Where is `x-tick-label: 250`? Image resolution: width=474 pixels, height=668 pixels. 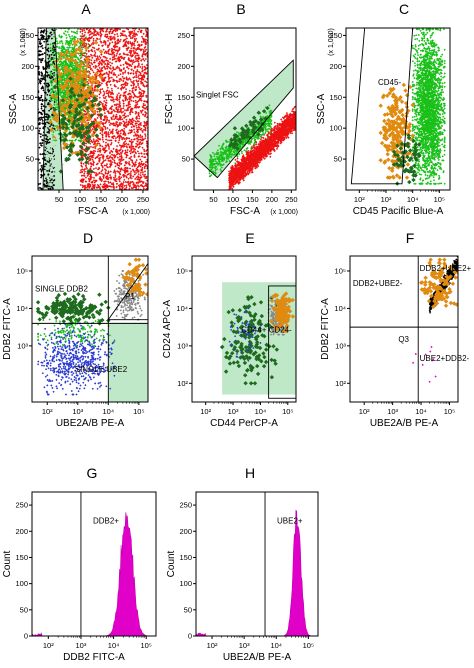
x-tick-label: 250 is located at coordinates (291, 199).